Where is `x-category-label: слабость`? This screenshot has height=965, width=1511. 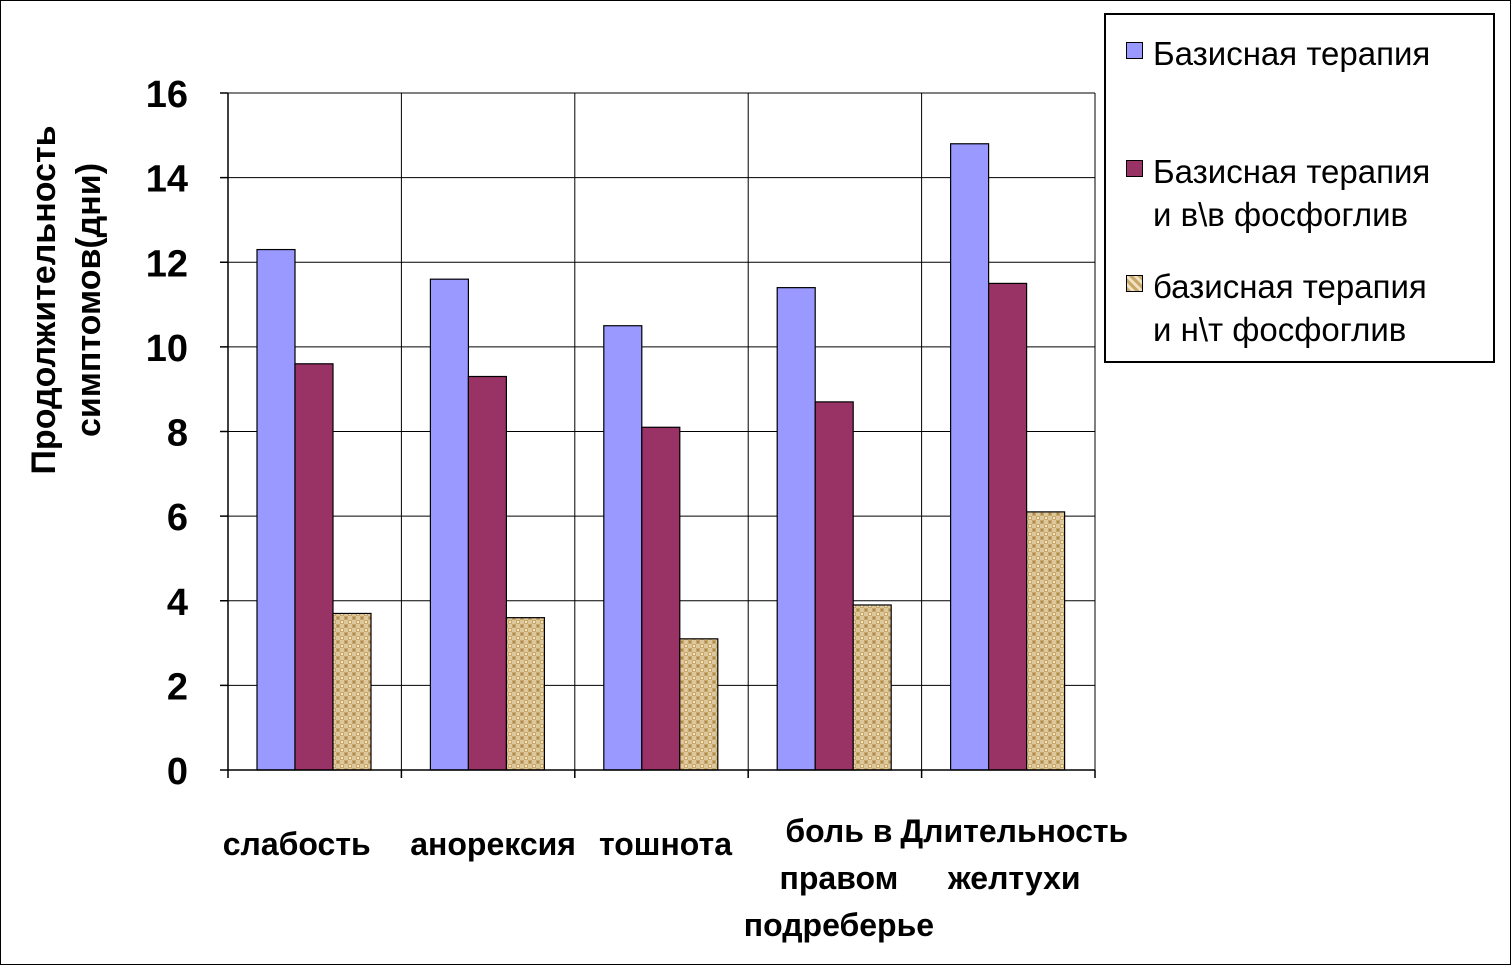
x-category-label: слабость is located at coordinates (297, 844).